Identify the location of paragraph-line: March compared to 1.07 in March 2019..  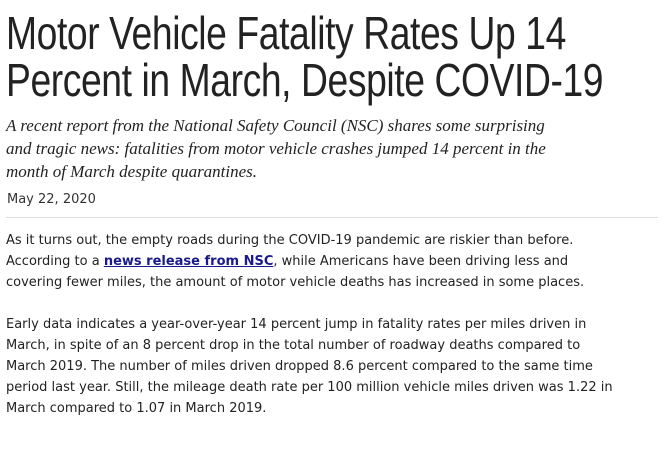
(136, 408).